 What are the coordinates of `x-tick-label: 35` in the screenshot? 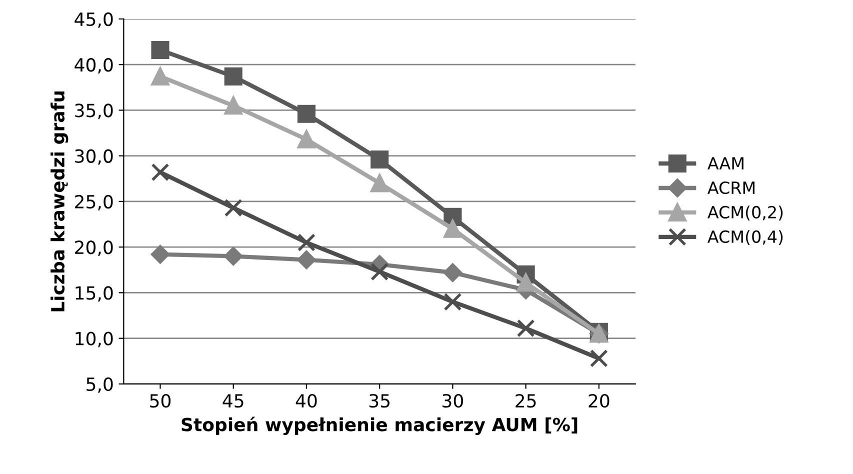 It's located at (379, 401).